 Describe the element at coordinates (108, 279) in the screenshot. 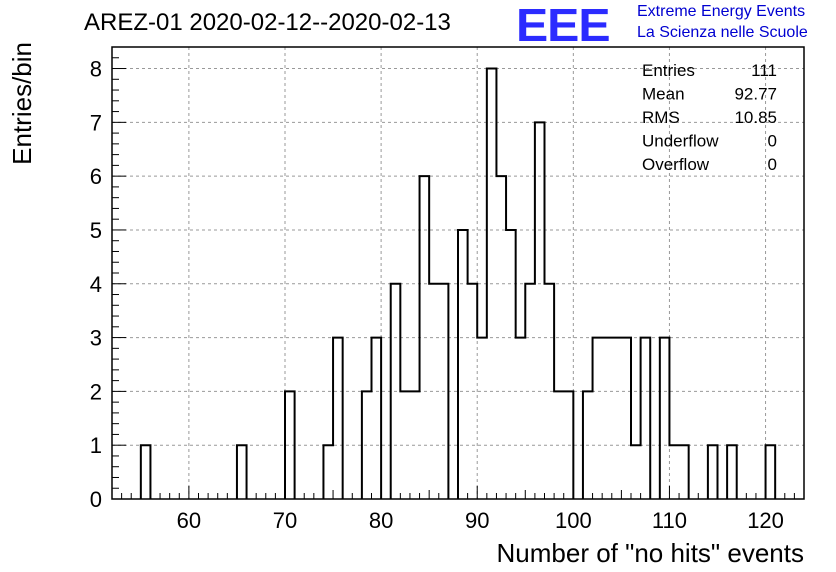

I see `y-axis: 0 1 2 3 4 5 6 7 8` at that location.